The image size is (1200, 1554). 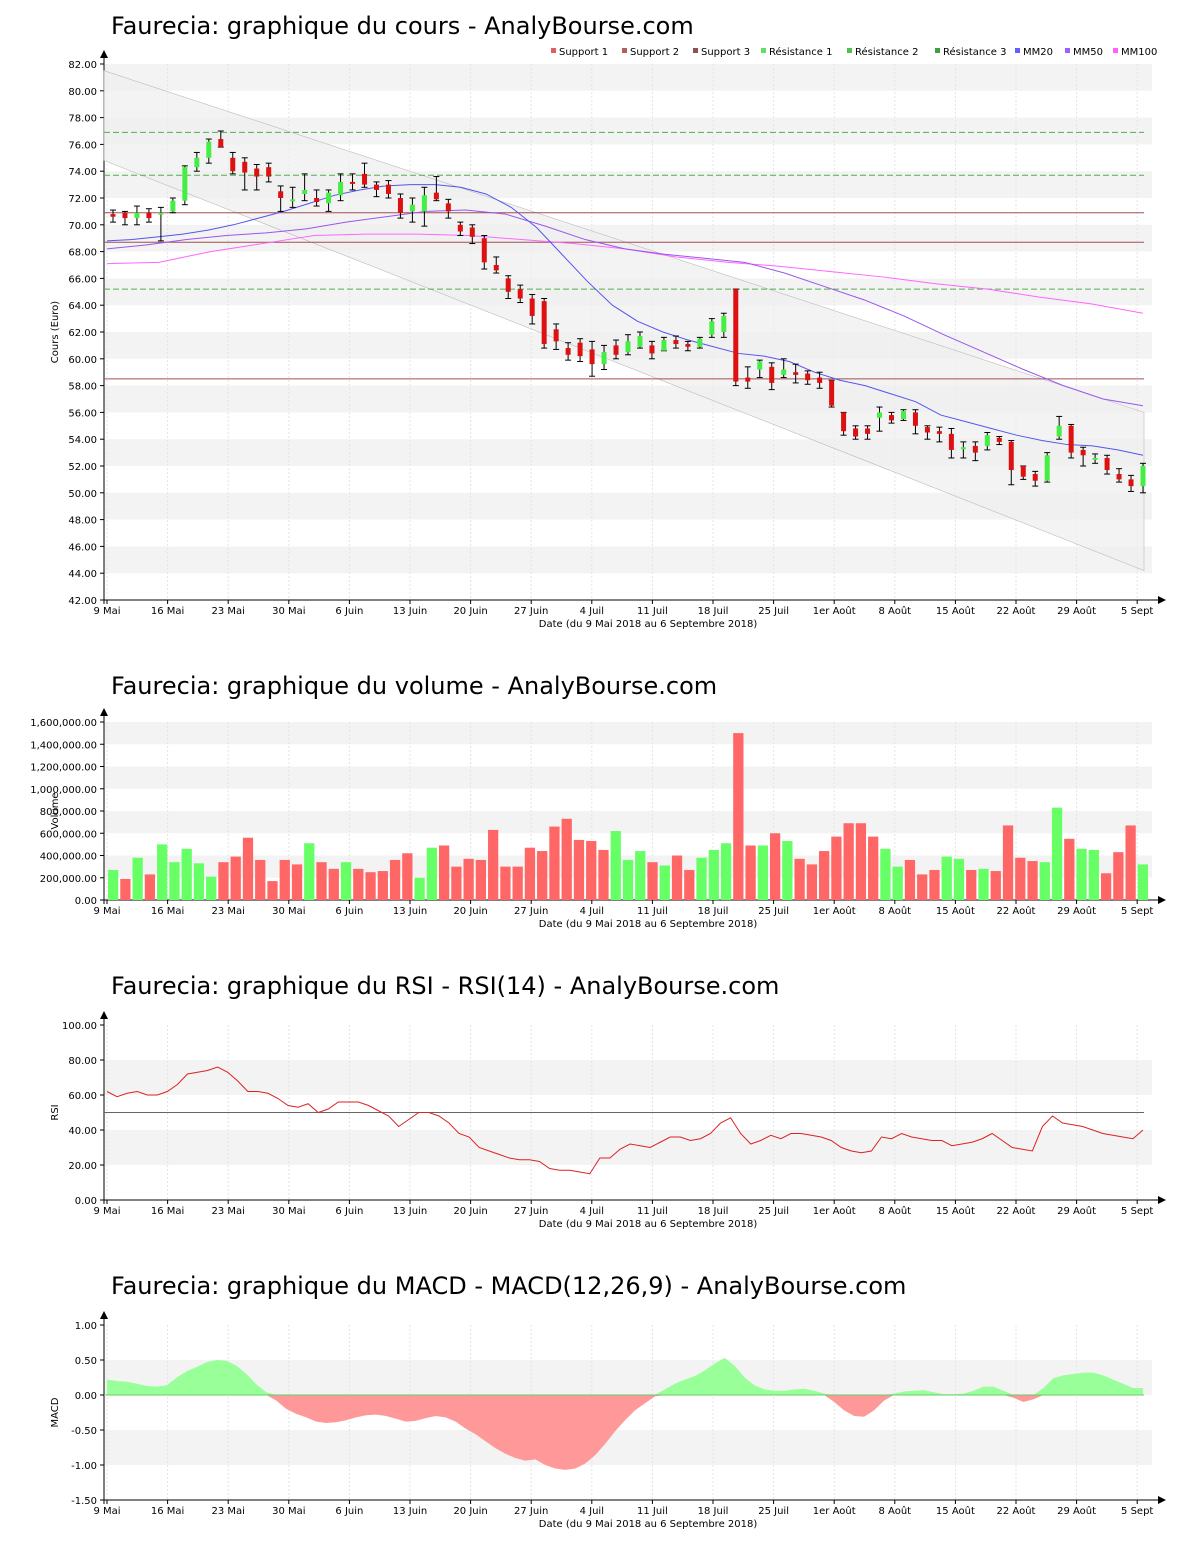 I want to click on y-tick-label: 60.00, so click(x=82, y=1096).